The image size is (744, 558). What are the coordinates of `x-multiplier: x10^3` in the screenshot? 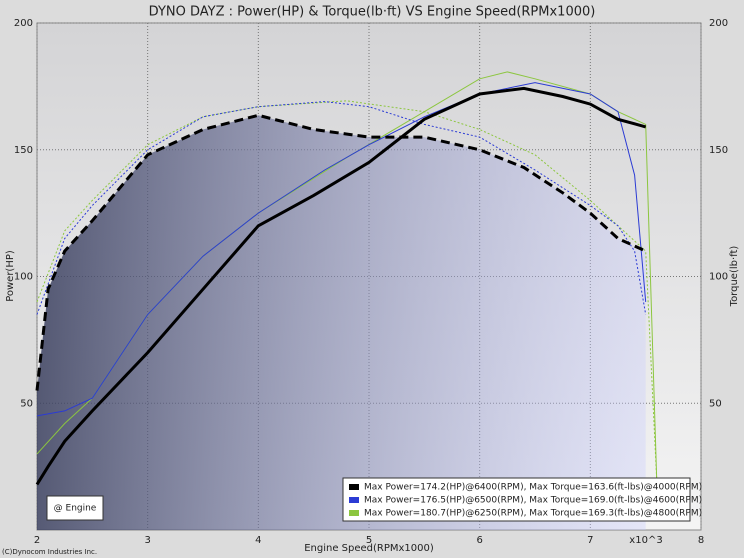 It's located at (645, 540).